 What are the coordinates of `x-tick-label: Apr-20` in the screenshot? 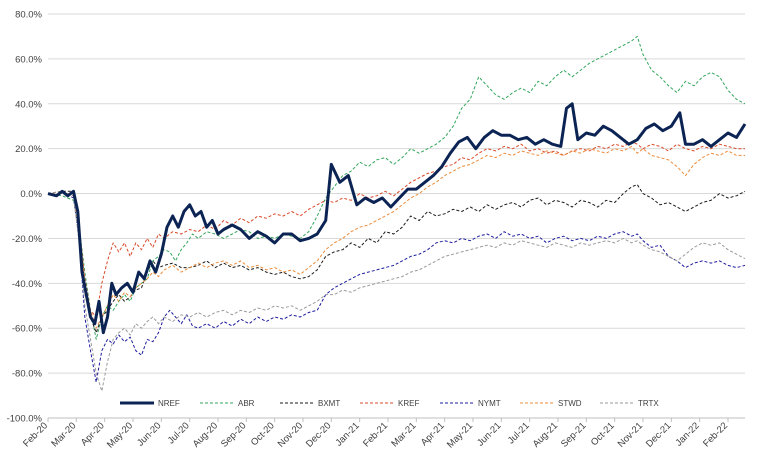 It's located at (93, 434).